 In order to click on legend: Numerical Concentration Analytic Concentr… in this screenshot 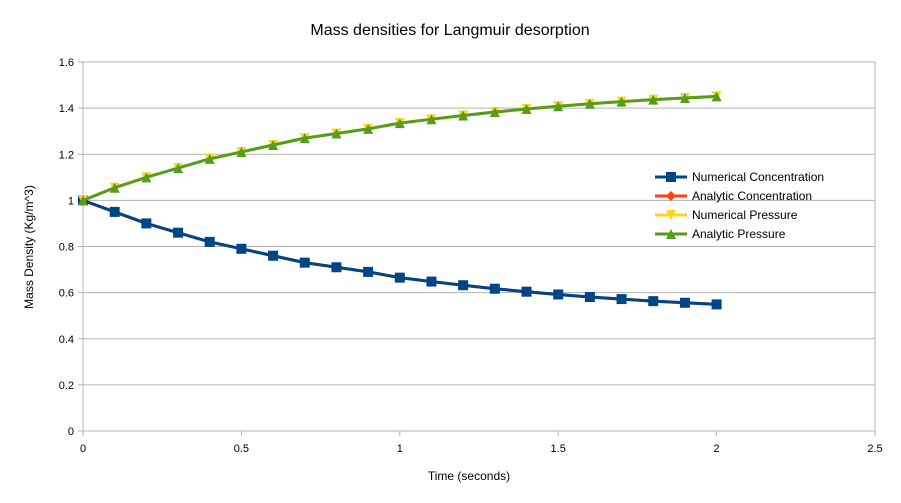, I will do `click(739, 205)`.